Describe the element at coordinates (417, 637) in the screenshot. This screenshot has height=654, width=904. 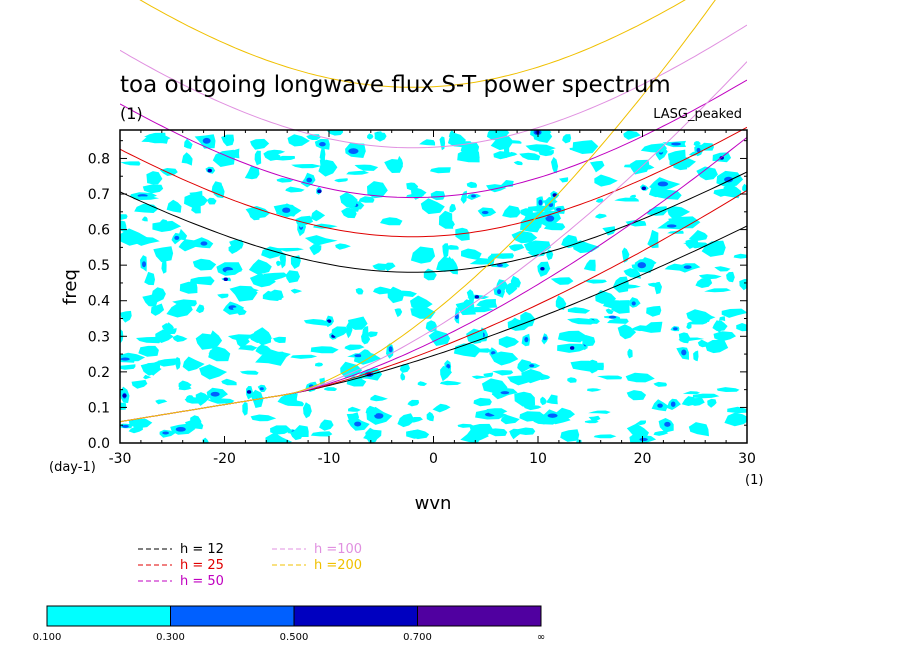
I see `colorbar-label: 0.700` at that location.